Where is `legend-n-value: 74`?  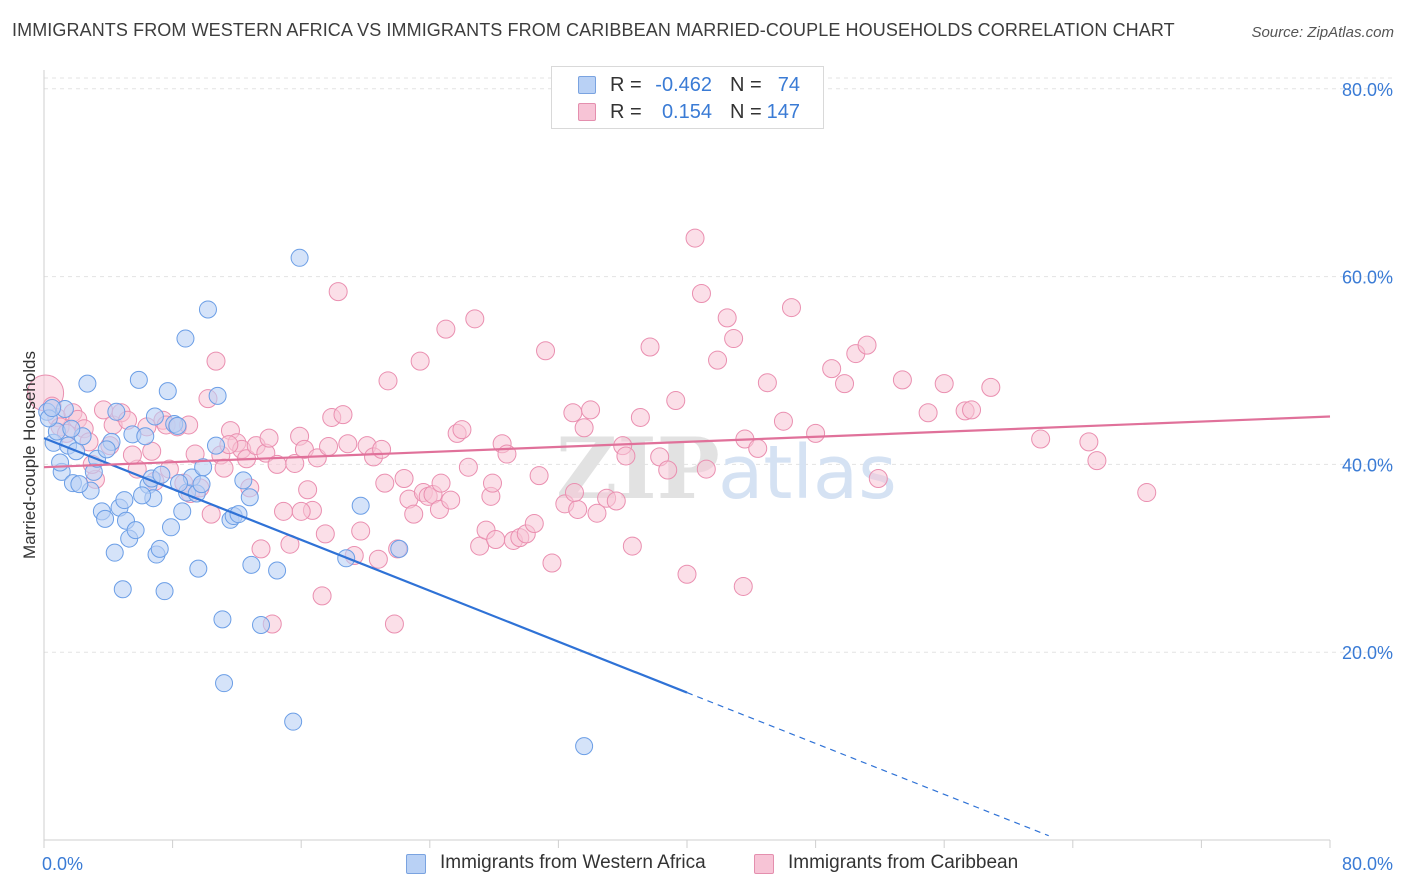
legend-n-value: 74 is located at coordinates (788, 85).